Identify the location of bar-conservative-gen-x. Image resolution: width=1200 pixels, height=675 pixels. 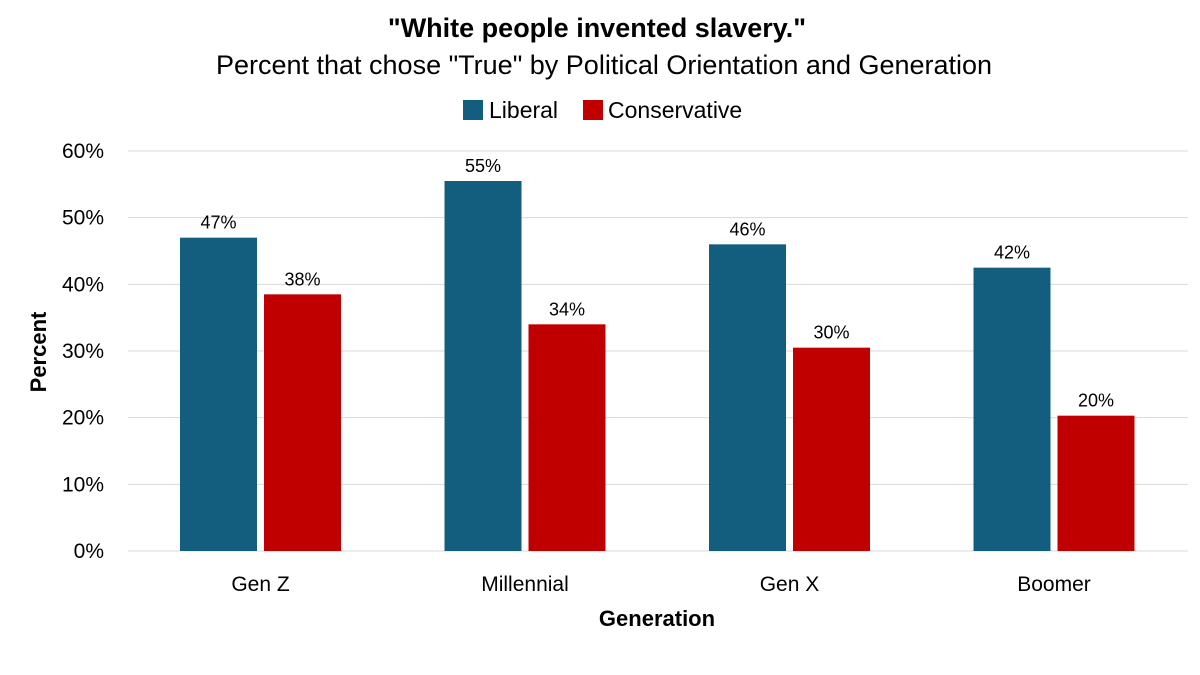
(831, 449).